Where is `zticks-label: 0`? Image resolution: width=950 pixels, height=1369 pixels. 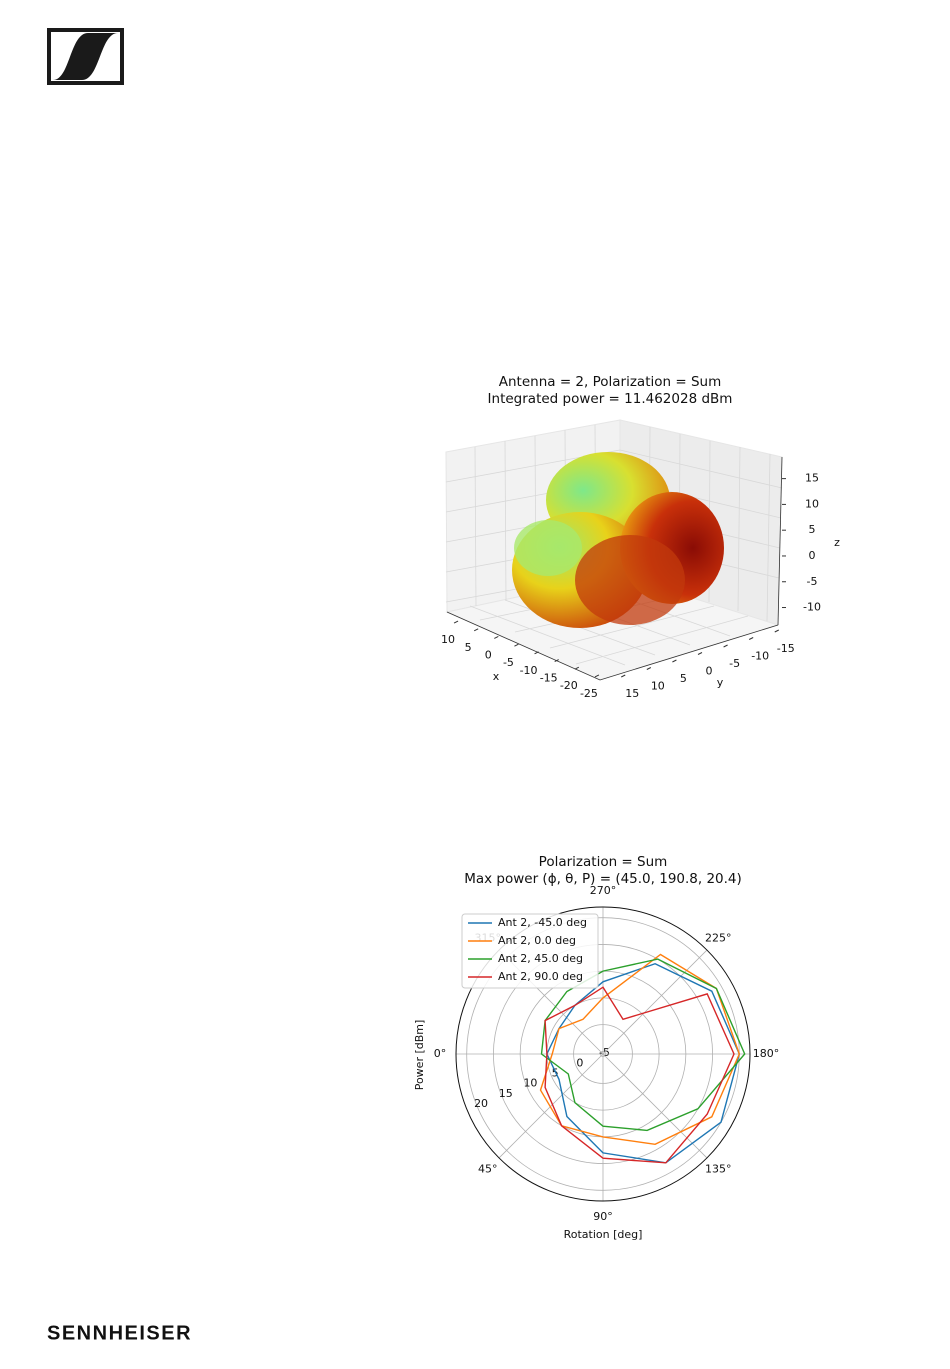 zticks-label: 0 is located at coordinates (812, 555).